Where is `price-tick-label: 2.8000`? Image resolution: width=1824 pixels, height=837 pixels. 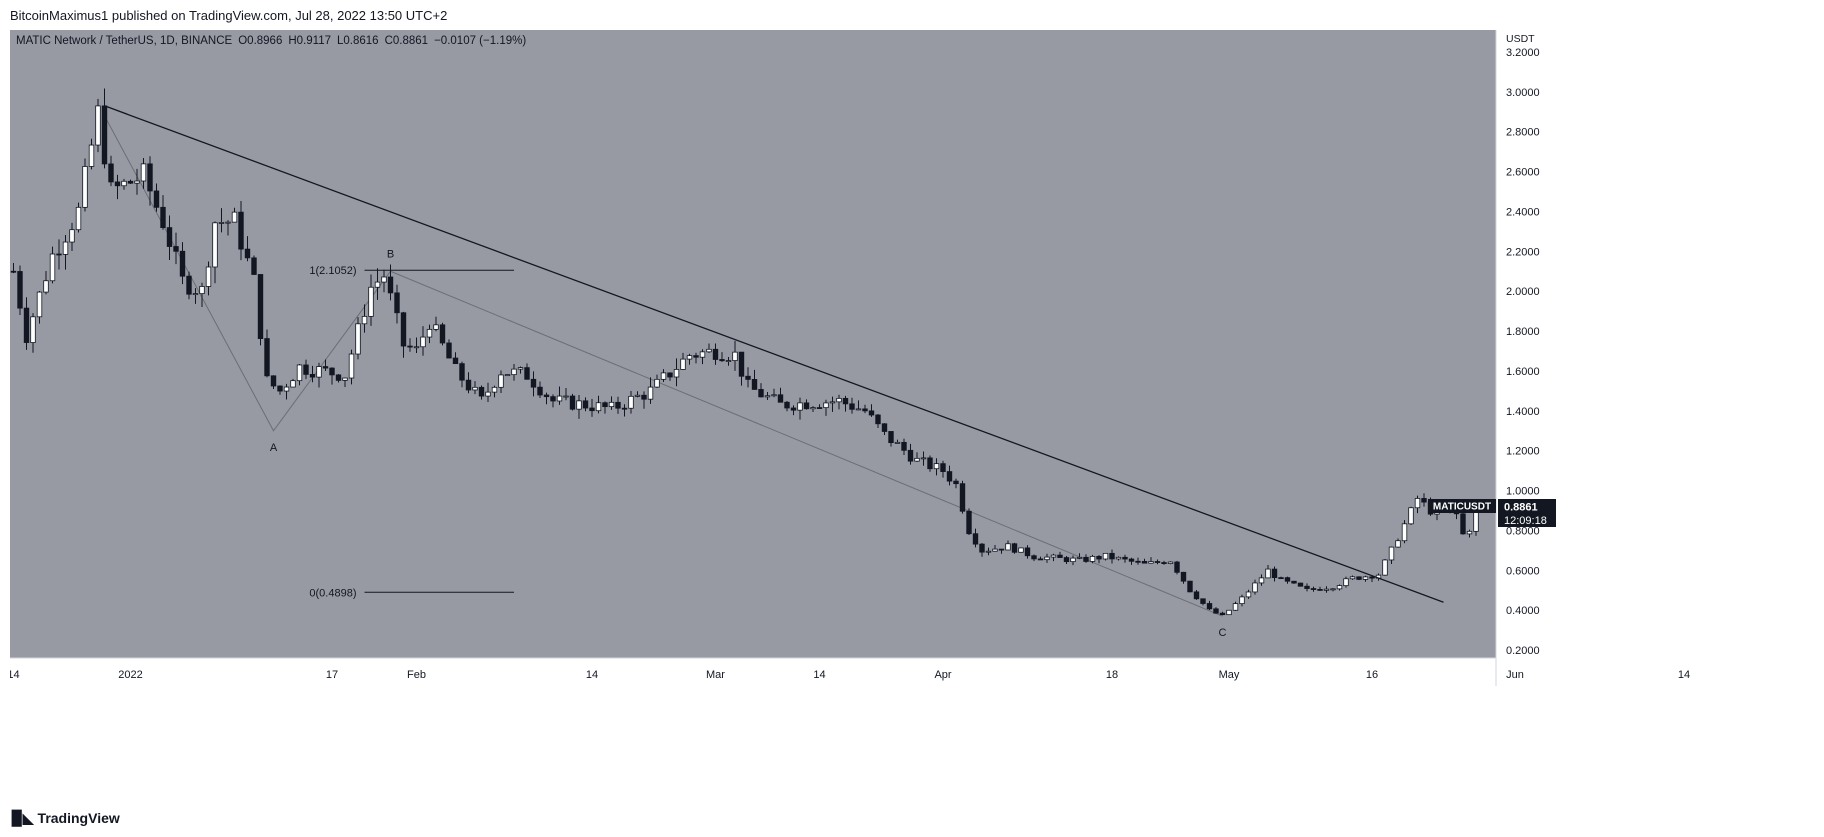
price-tick-label: 2.8000 is located at coordinates (1523, 133).